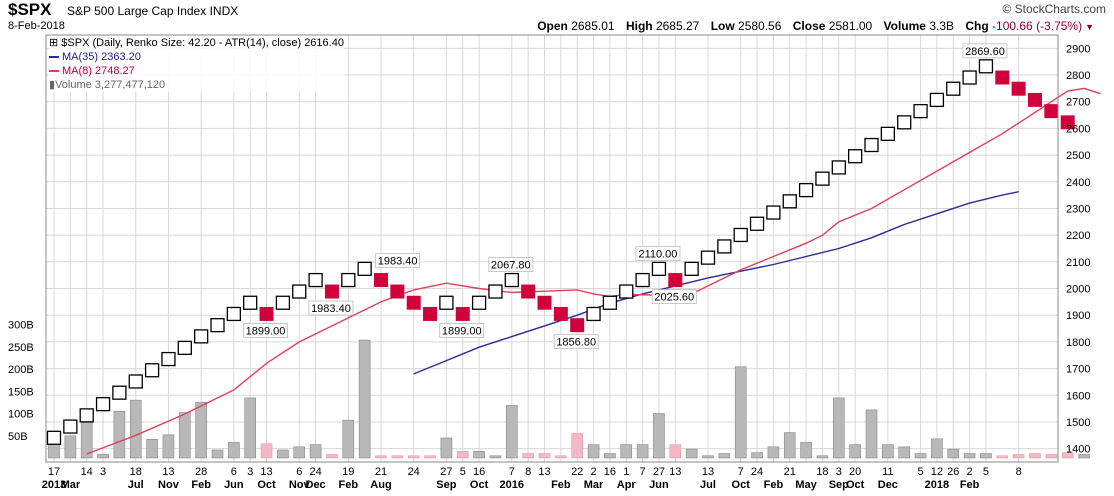 This screenshot has height=496, width=1114. What do you see at coordinates (52, 85) in the screenshot?
I see `volume-bars-icon: ▮` at bounding box center [52, 85].